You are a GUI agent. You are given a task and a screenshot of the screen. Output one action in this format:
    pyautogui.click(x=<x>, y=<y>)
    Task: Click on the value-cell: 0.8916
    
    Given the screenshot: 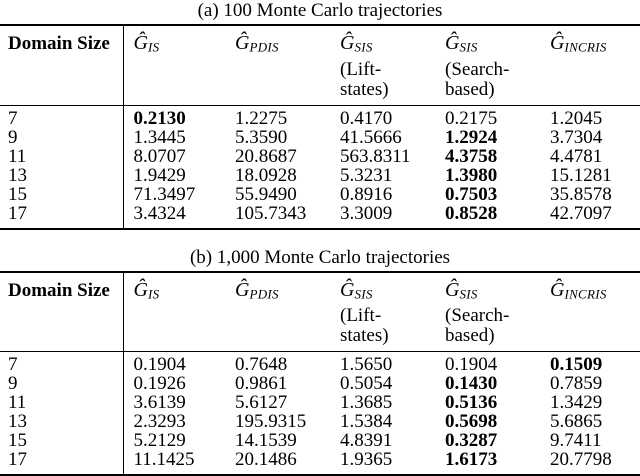 What is the action you would take?
    pyautogui.click(x=366, y=194)
    